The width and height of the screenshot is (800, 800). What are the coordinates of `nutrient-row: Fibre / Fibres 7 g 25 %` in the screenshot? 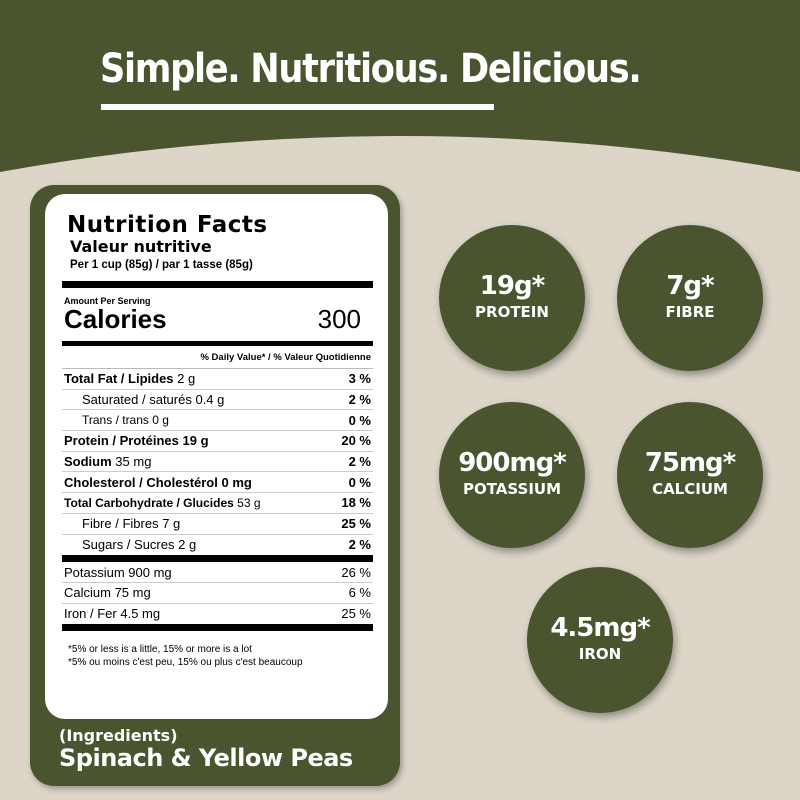 It's located at (217, 524).